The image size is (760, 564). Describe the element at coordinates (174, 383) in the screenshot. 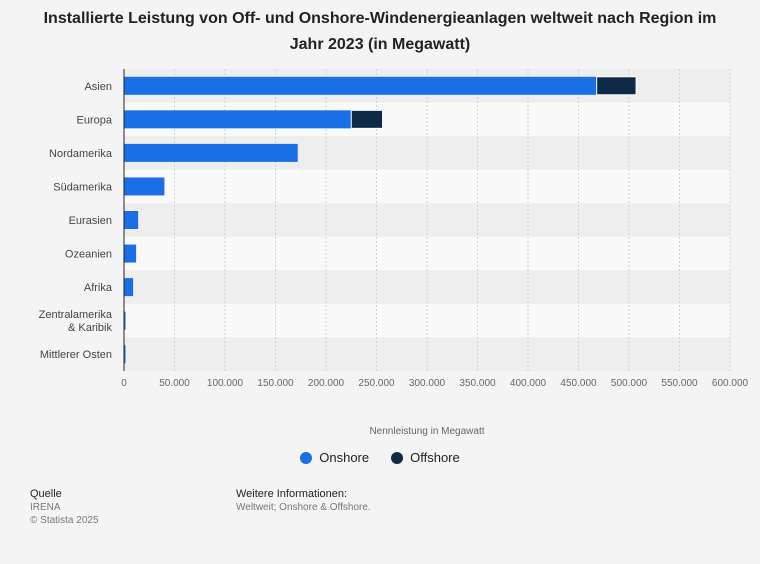

I see `x-tick-label: 50.000` at that location.